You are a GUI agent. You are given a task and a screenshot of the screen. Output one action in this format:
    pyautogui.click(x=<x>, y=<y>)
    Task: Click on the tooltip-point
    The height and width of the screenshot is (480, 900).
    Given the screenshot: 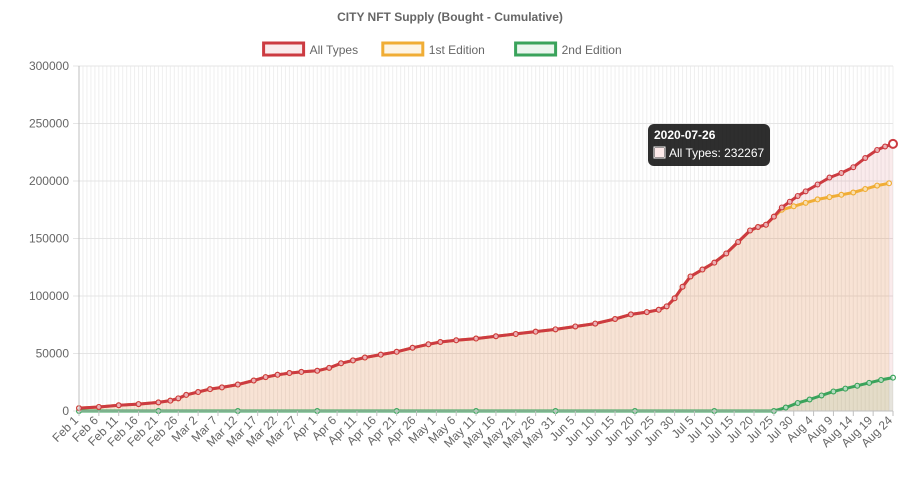 What is the action you would take?
    pyautogui.click(x=893, y=143)
    